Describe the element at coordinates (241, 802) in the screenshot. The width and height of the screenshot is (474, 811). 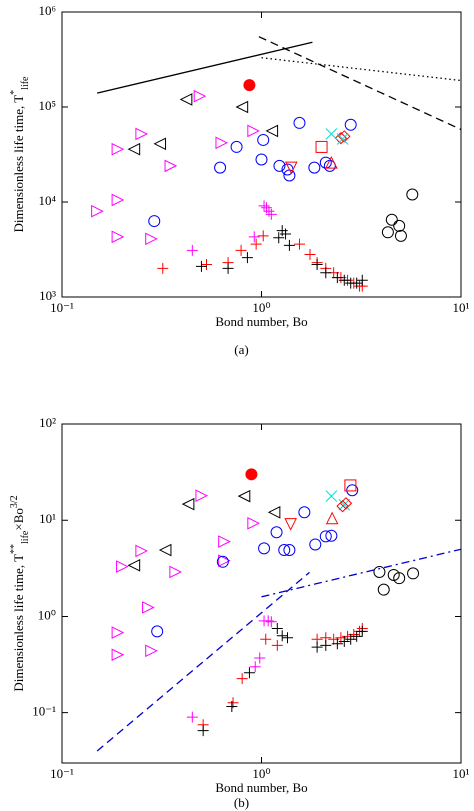
I see `caption: (b)` at that location.